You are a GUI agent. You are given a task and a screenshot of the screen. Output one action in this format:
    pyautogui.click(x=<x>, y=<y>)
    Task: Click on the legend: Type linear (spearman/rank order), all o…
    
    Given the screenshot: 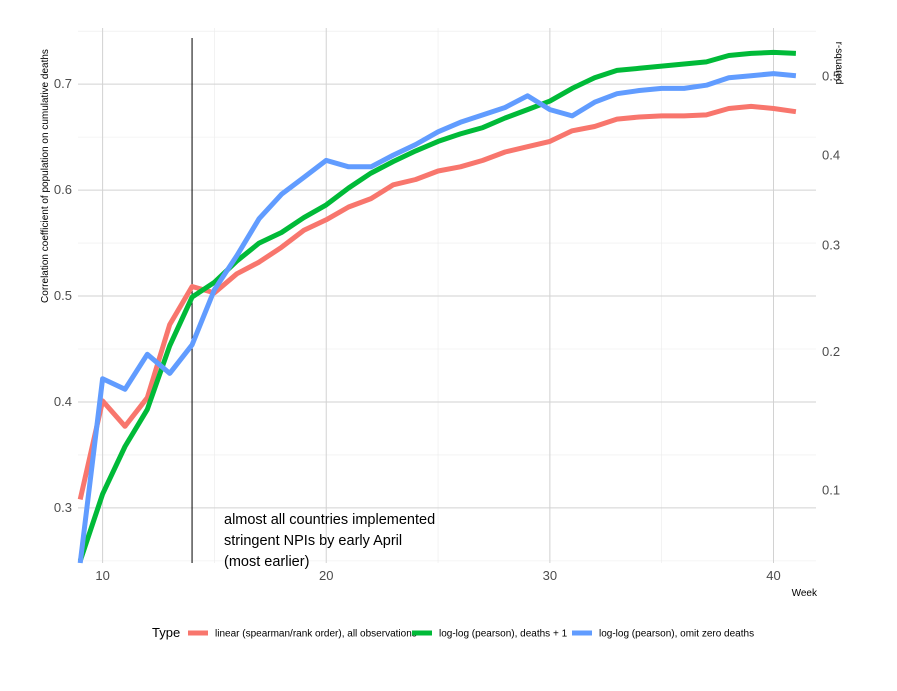 What is the action you would take?
    pyautogui.click(x=453, y=632)
    